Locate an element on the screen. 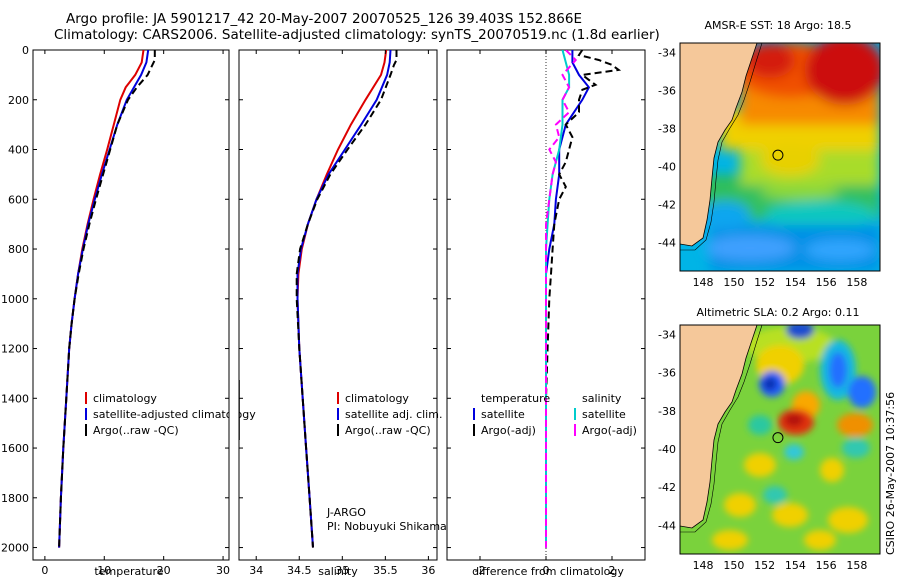 This screenshot has height=580, width=900. sst_map-ytick-label: -38 is located at coordinates (667, 129).